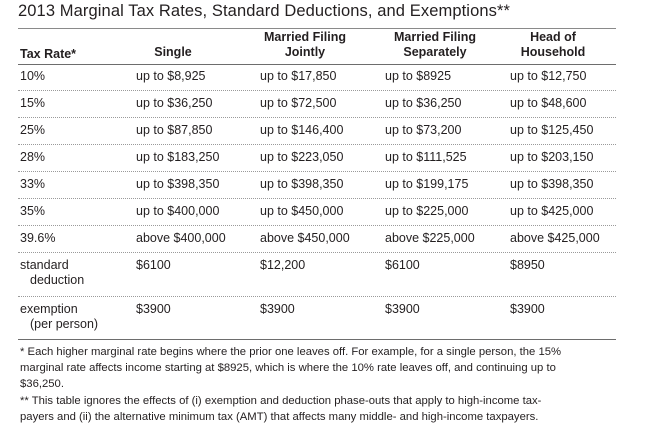  Describe the element at coordinates (423, 130) in the screenshot. I see `cell-married-separately: up to $73,200` at that location.